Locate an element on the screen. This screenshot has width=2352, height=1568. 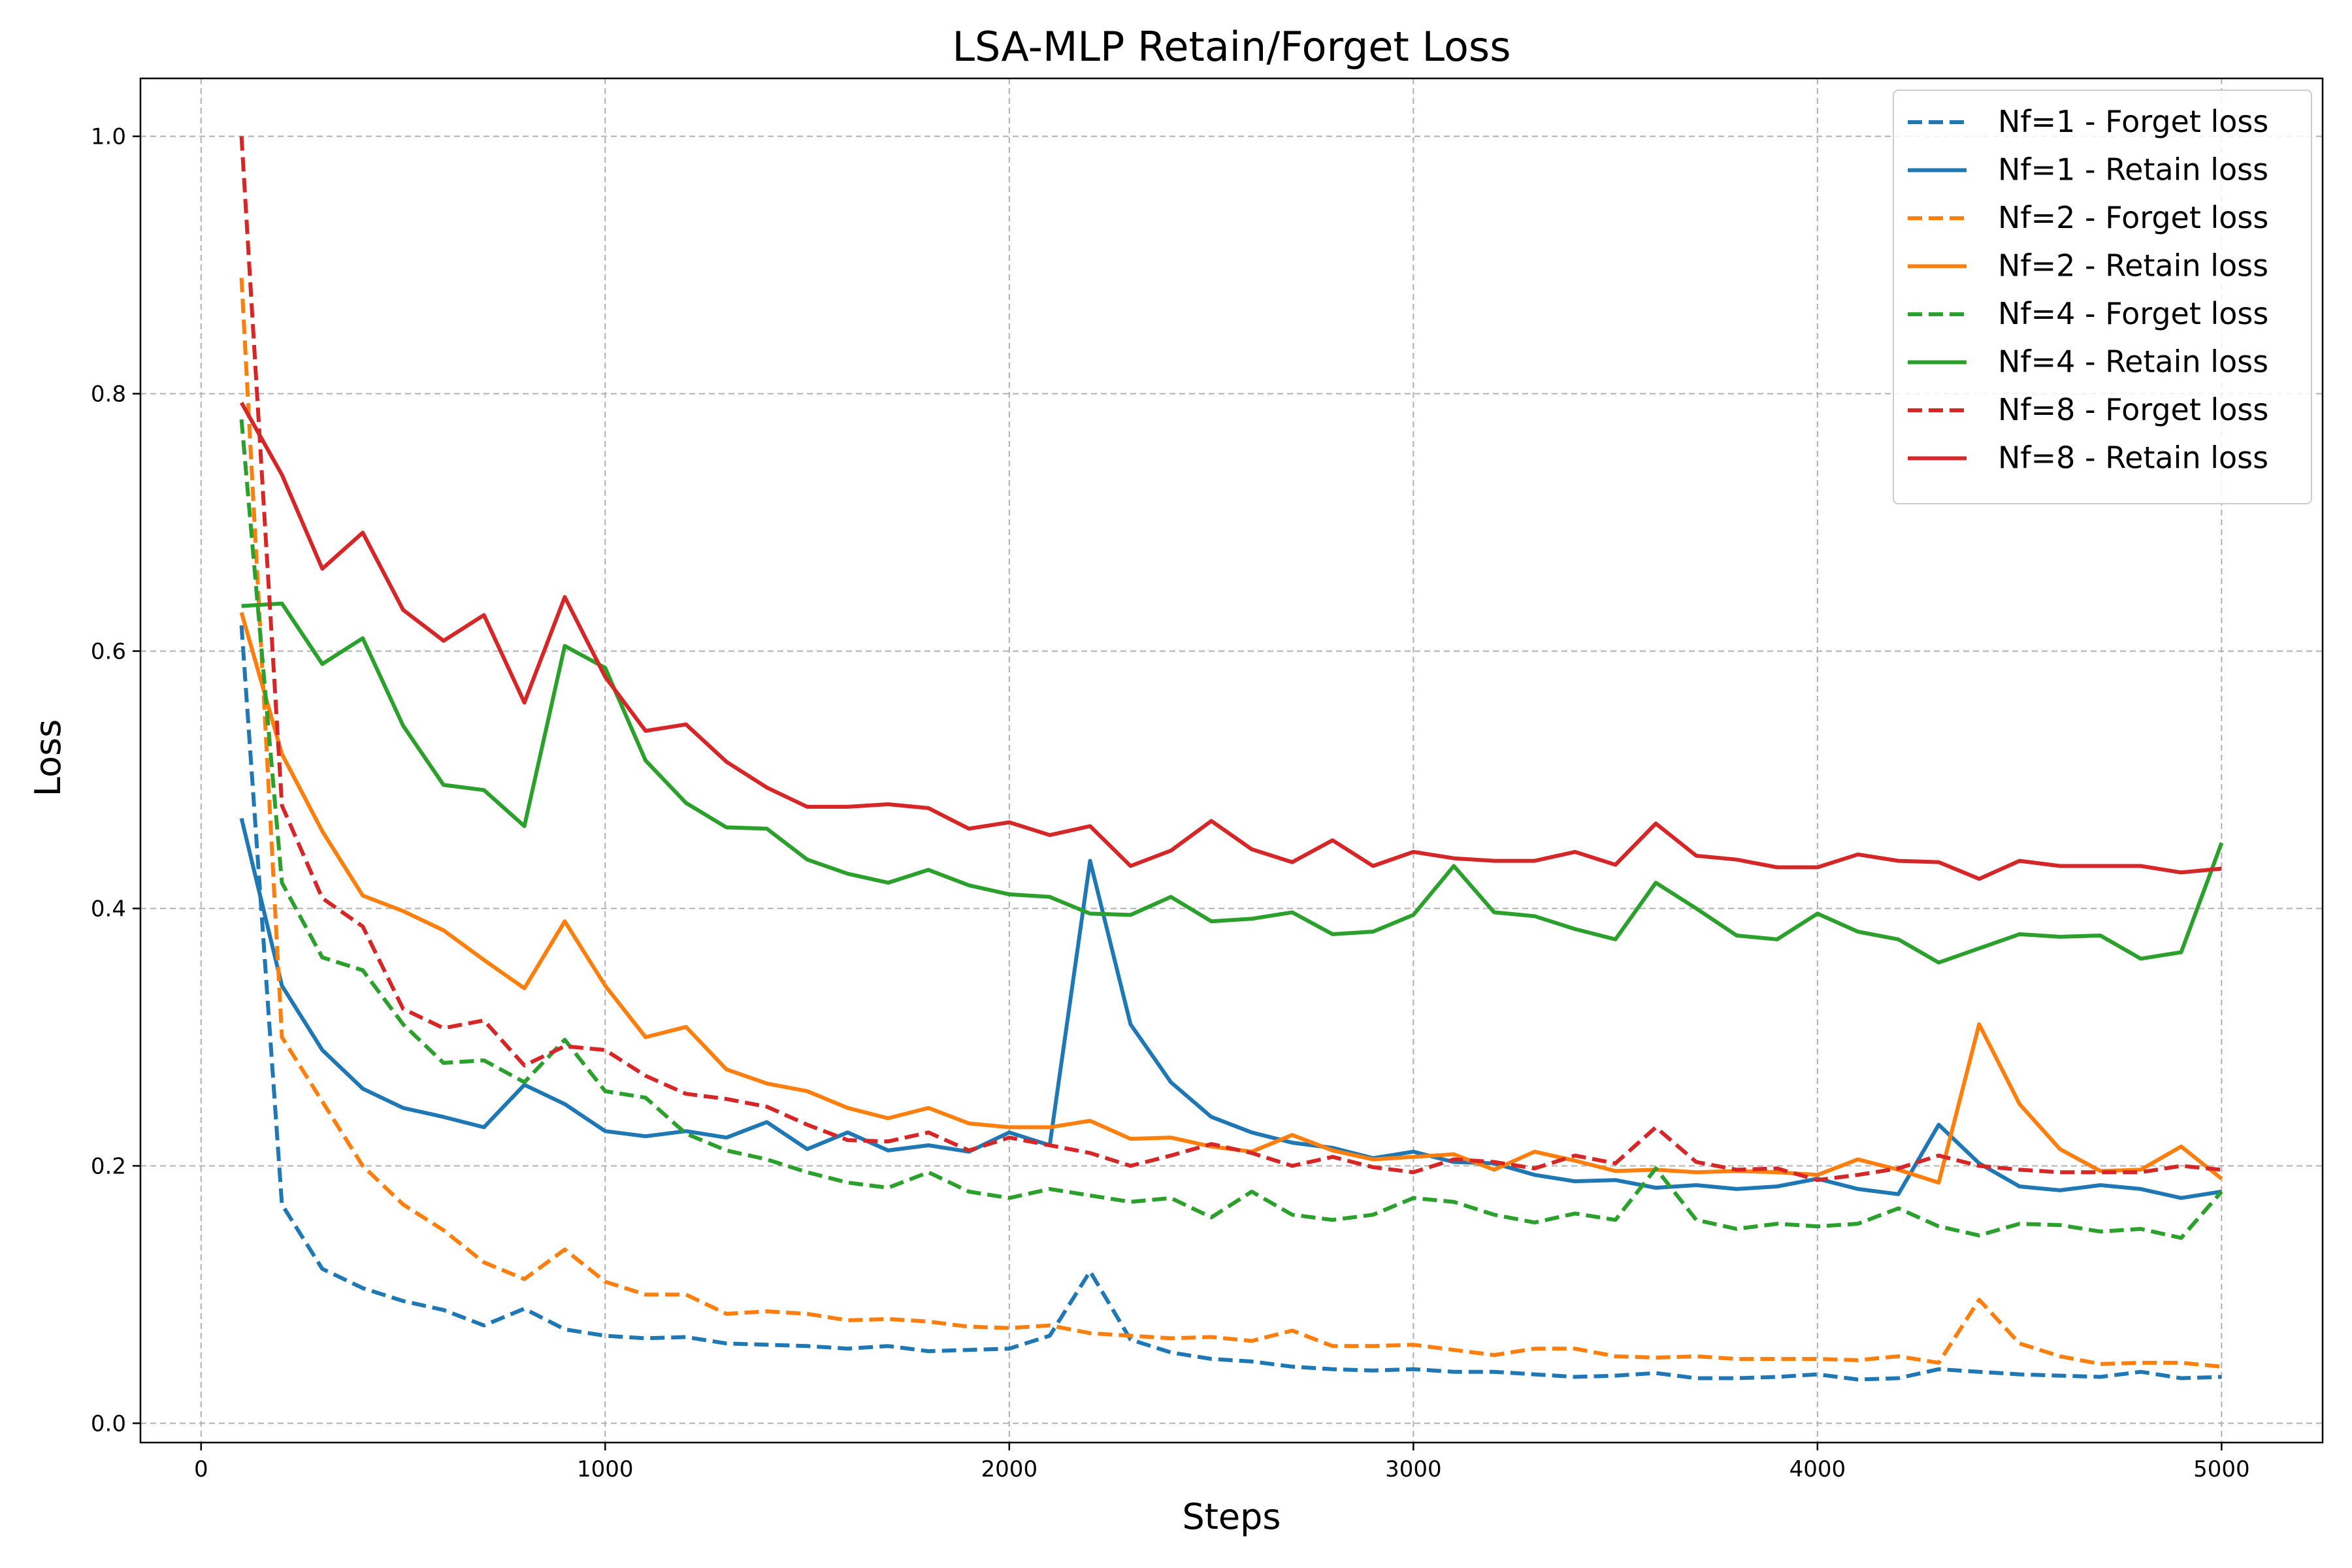
legend-box is located at coordinates (2102, 297).